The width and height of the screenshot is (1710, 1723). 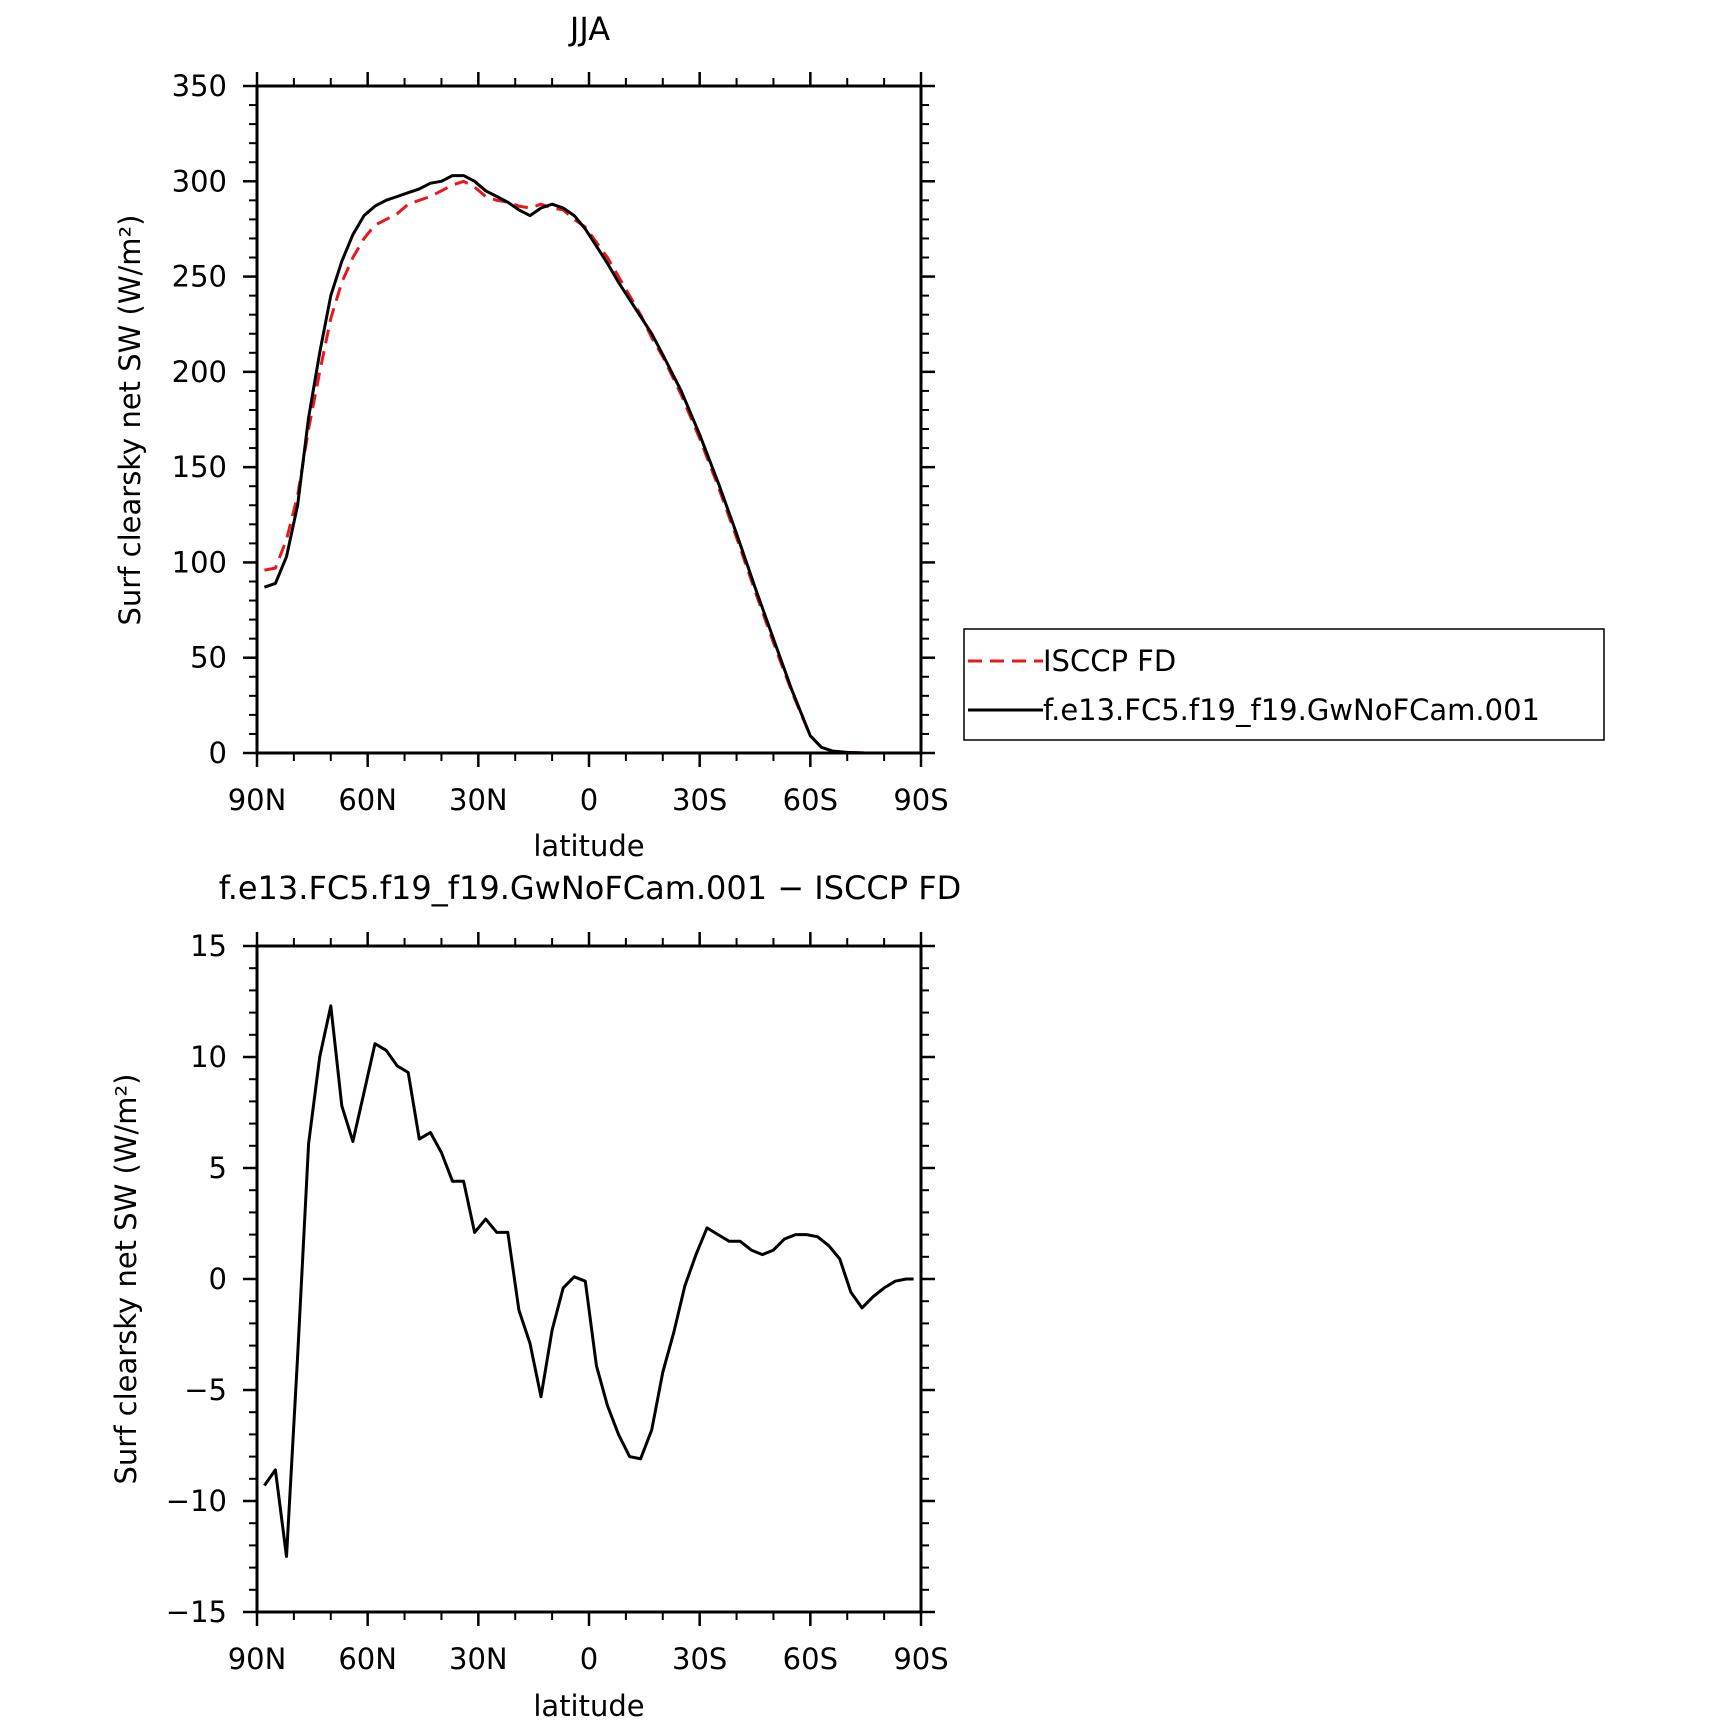 I want to click on y-tick-label: −5, so click(x=205, y=1390).